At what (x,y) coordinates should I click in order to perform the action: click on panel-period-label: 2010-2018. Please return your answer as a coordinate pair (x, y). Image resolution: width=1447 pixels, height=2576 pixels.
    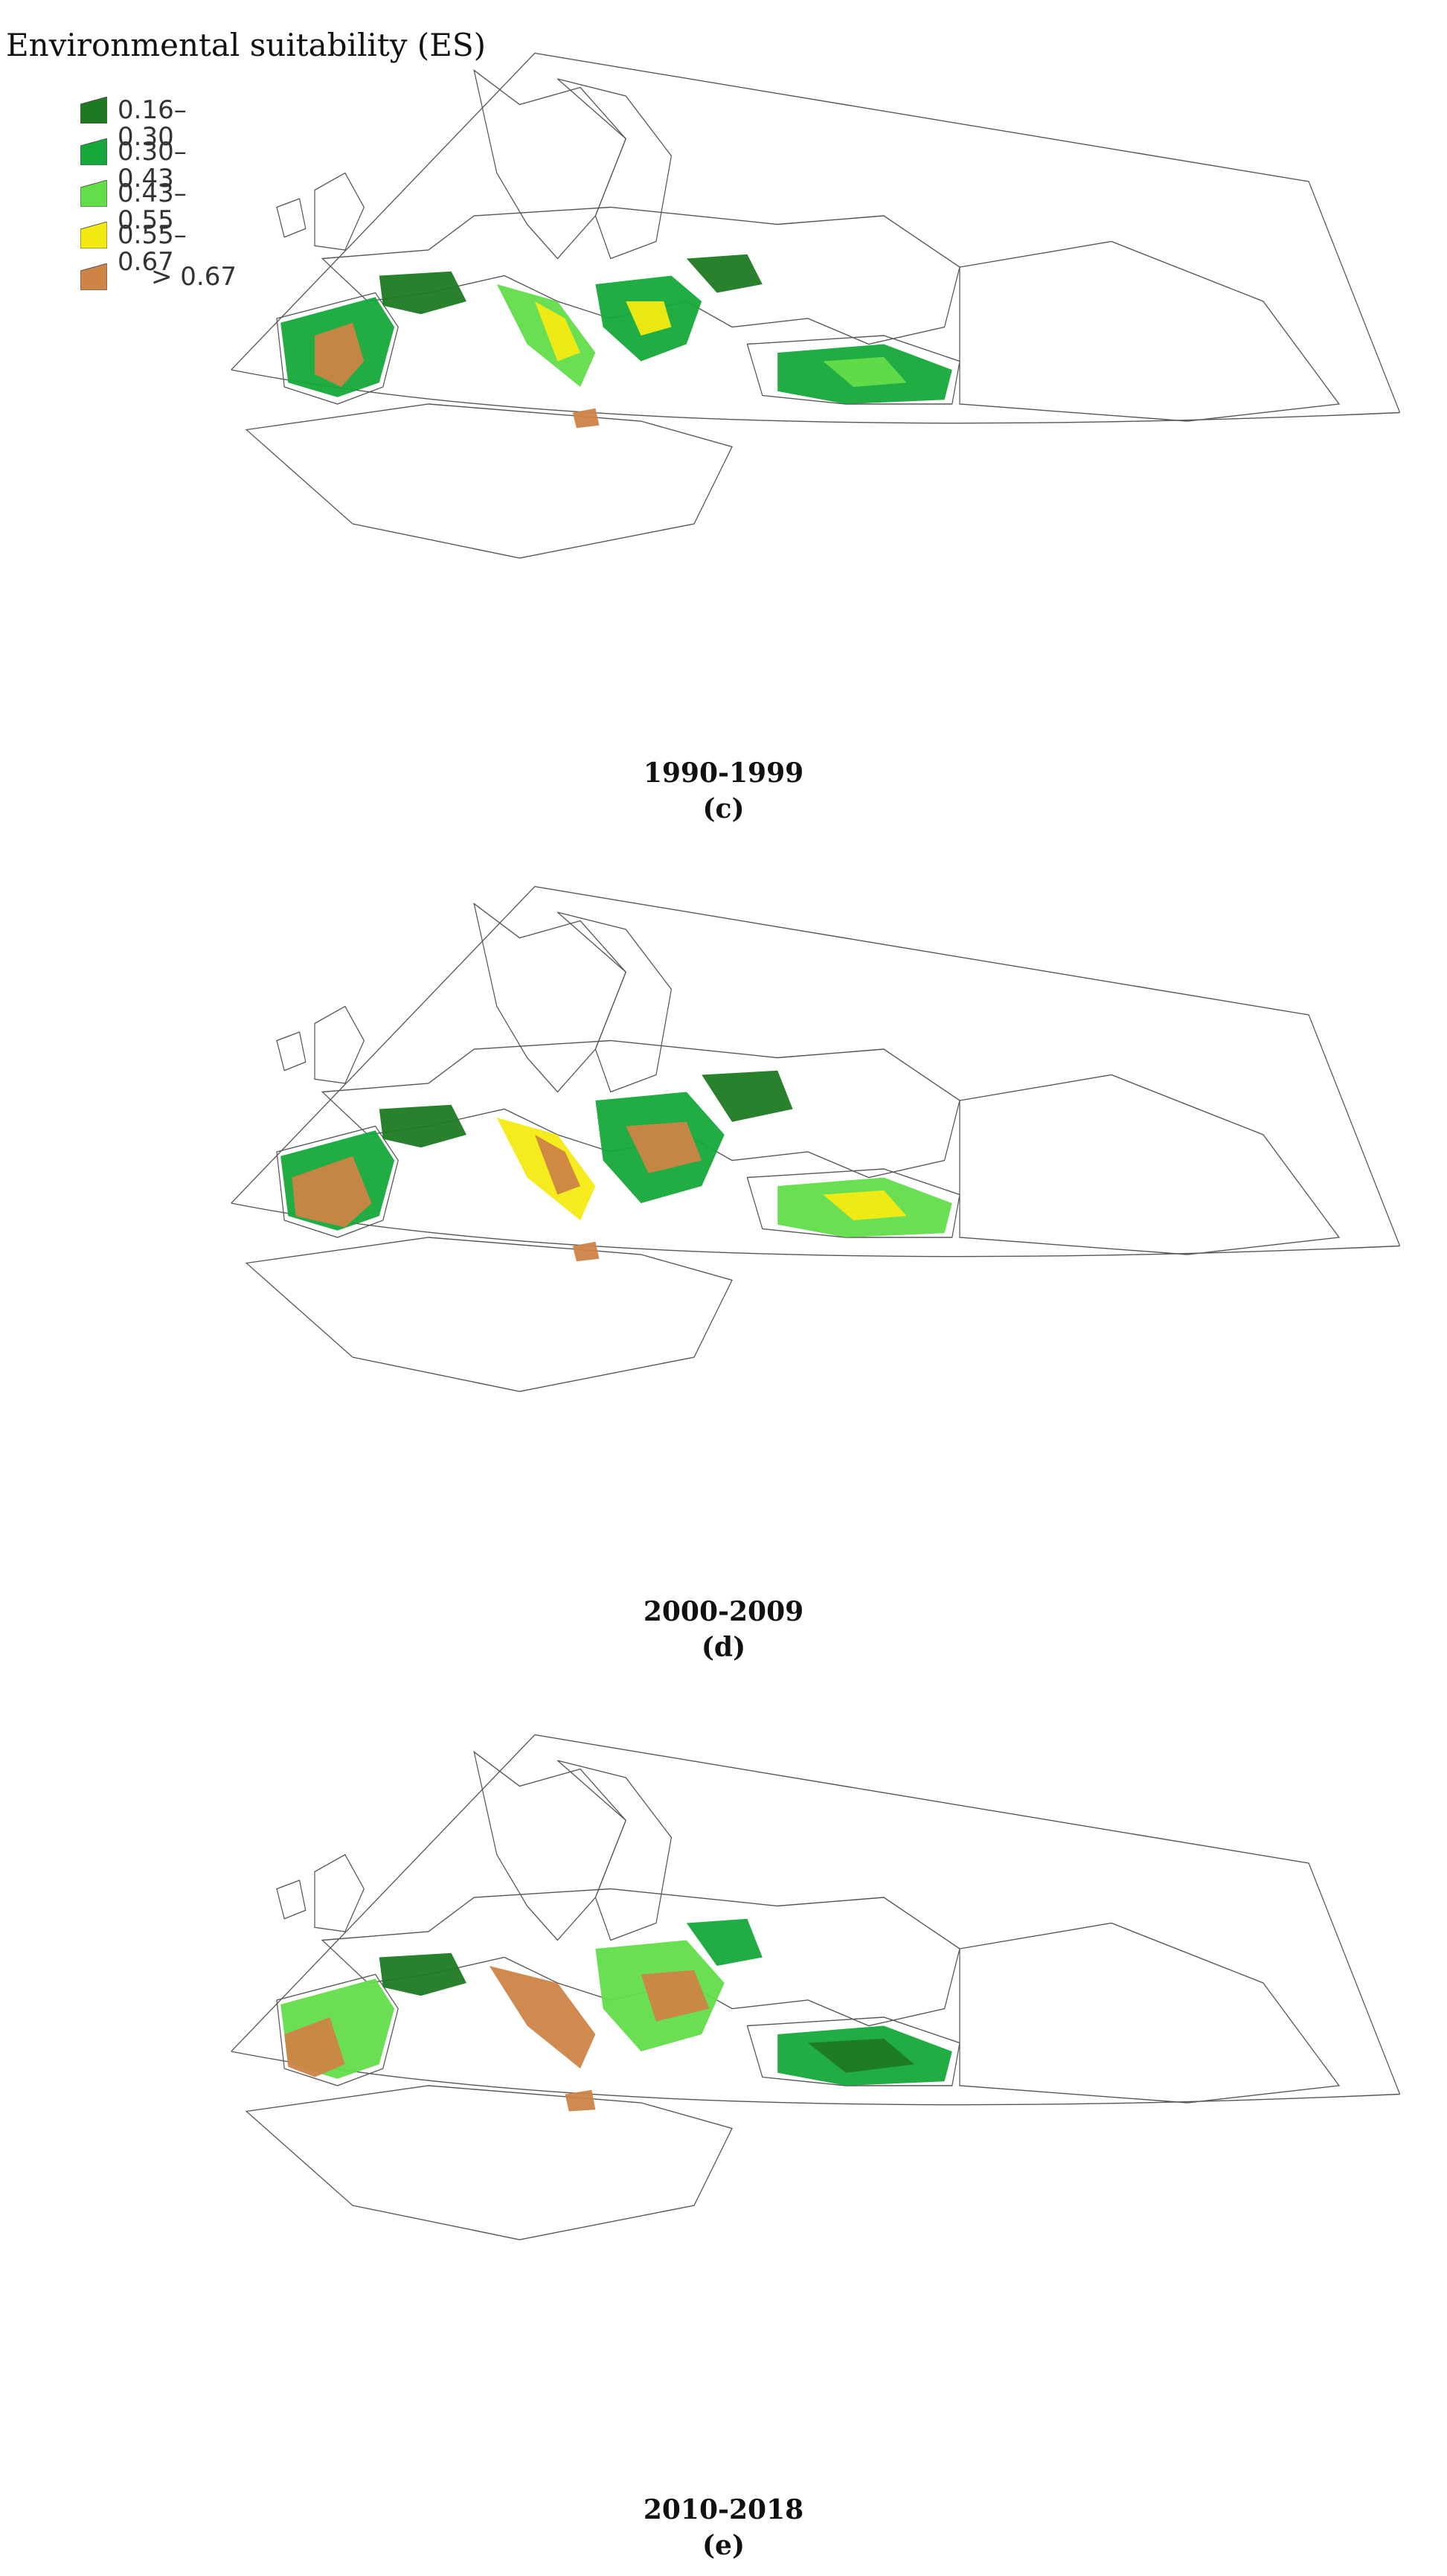
    Looking at the image, I should click on (723, 2509).